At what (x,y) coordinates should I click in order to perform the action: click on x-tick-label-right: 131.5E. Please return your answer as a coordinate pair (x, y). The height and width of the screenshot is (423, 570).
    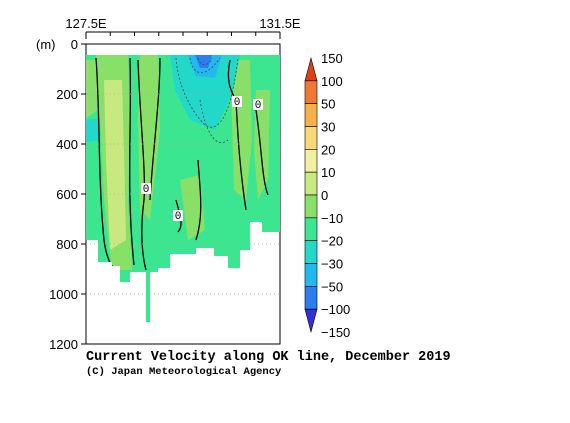
    Looking at the image, I should click on (280, 23).